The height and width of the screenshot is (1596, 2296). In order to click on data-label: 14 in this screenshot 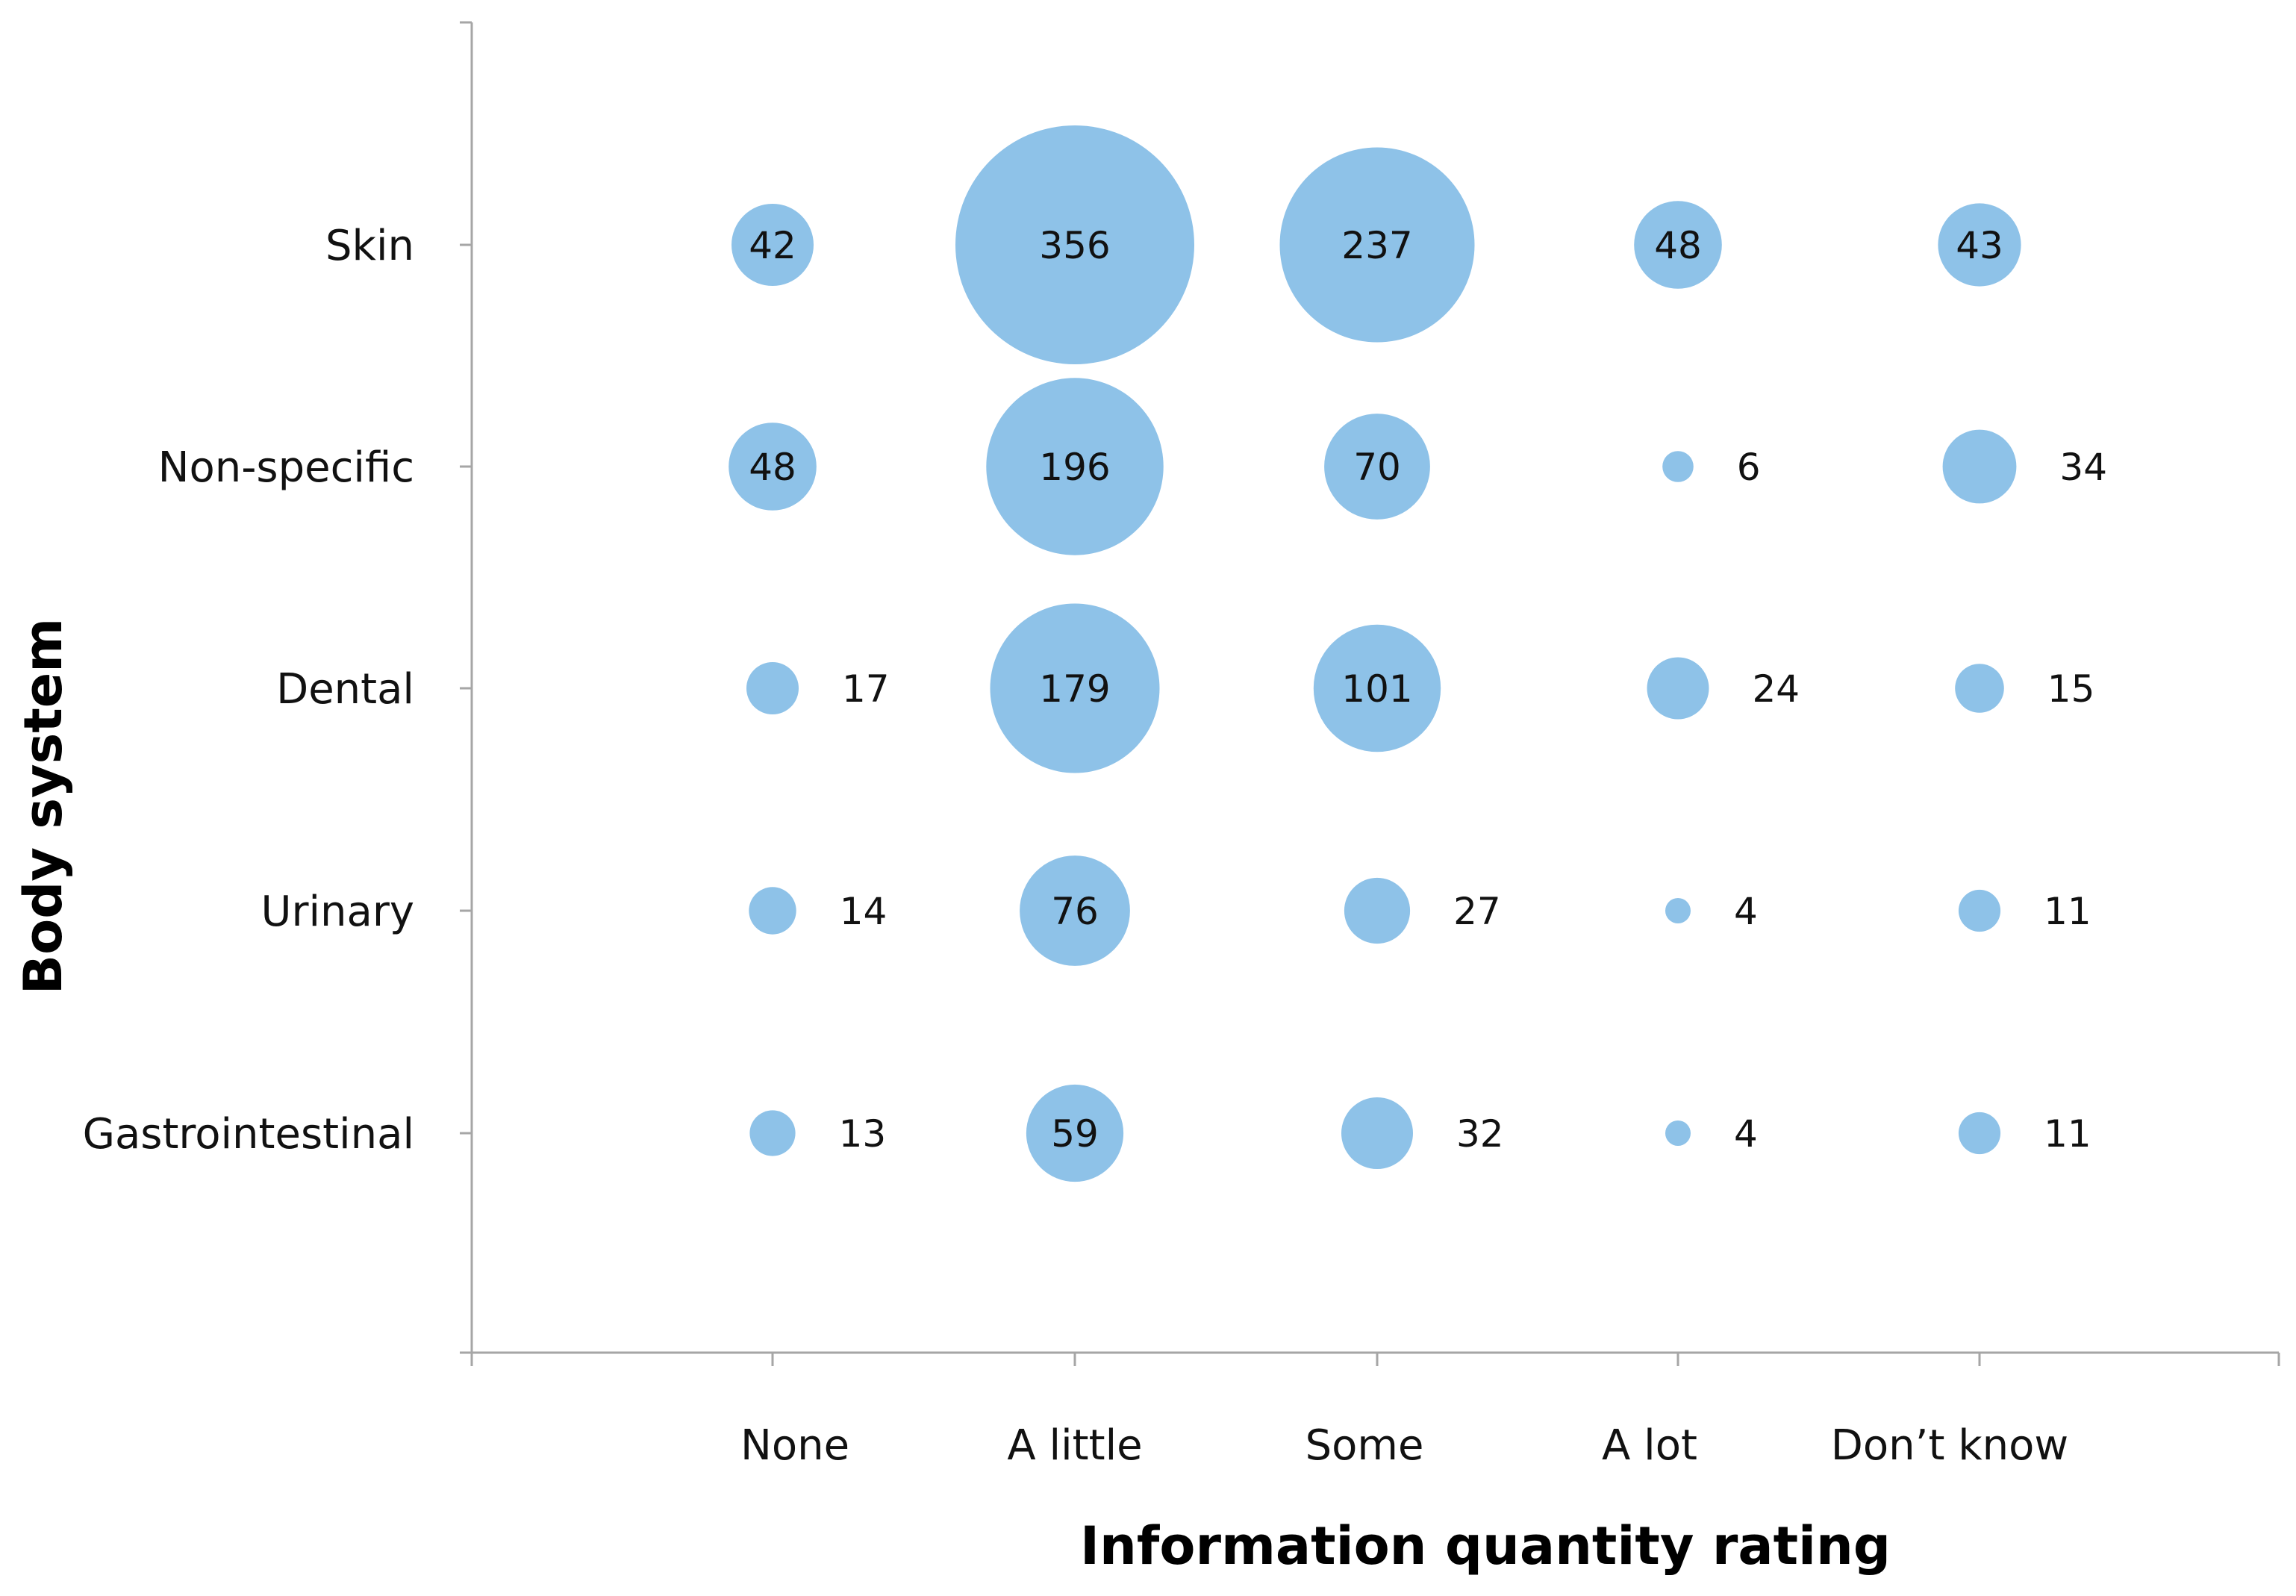, I will do `click(863, 911)`.